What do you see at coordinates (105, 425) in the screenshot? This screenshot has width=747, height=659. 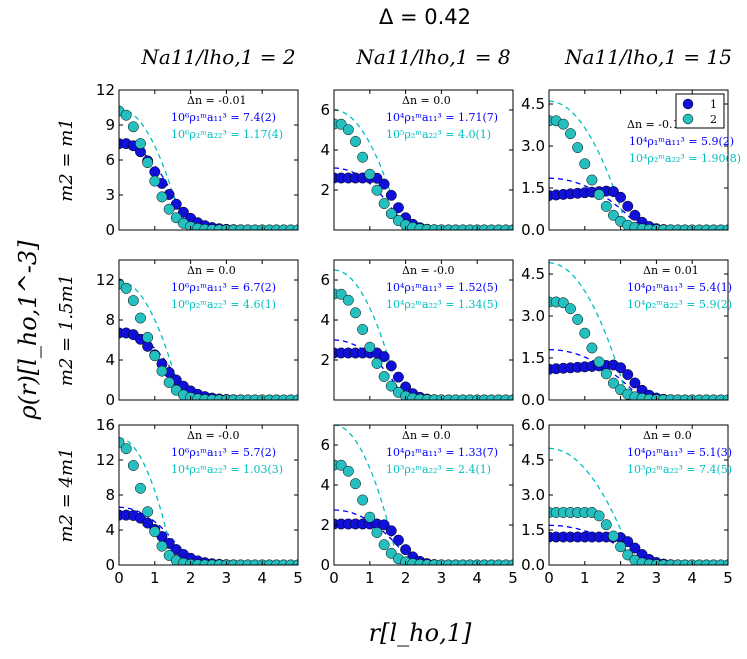 I see `y-tick-label: 16` at bounding box center [105, 425].